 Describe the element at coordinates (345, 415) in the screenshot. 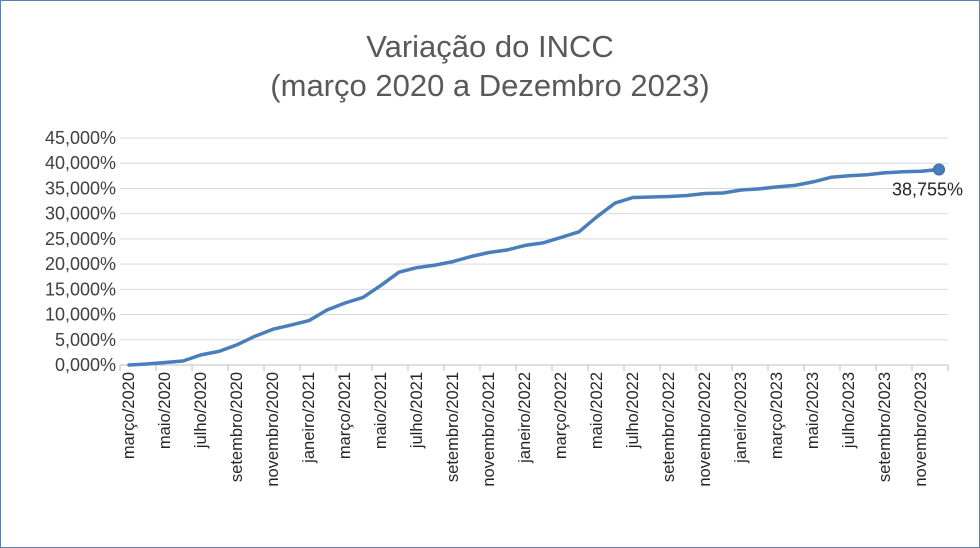

I see `x-tick-label: março/2021` at that location.